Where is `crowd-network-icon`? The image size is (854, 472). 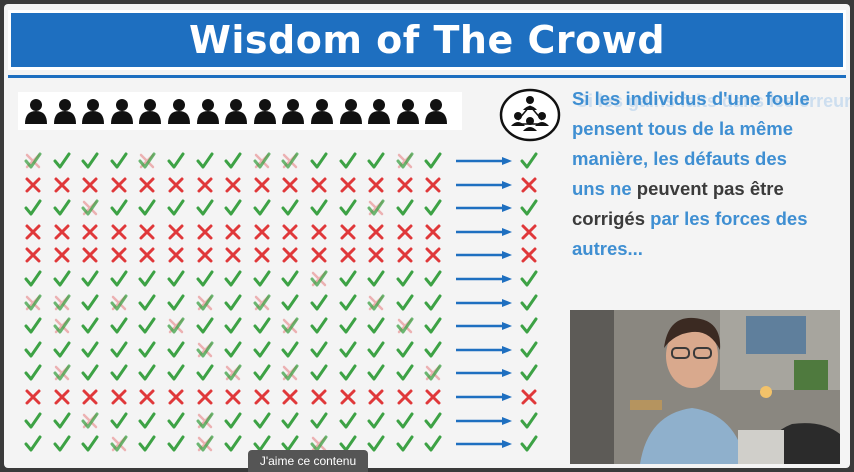 crowd-network-icon is located at coordinates (530, 115).